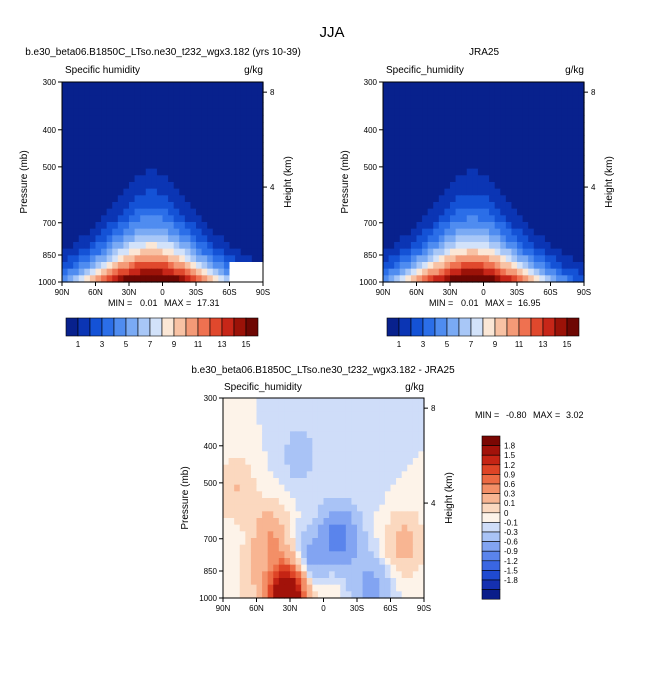  Describe the element at coordinates (465, 327) in the screenshot. I see `panel-obs-colorbar-box` at that location.